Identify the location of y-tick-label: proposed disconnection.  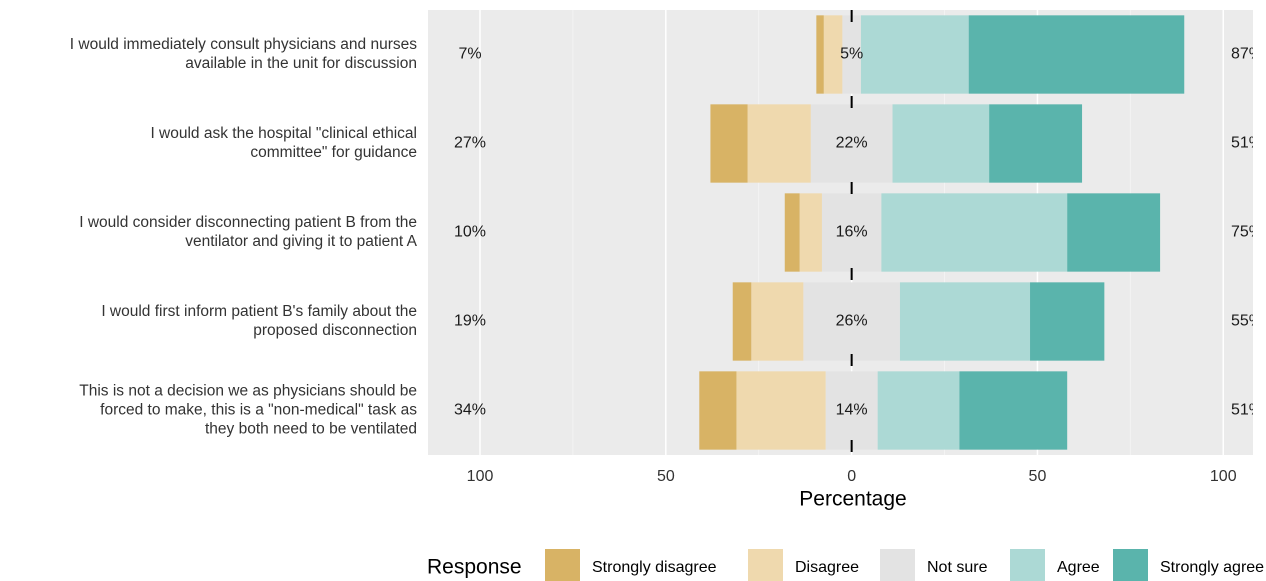
(335, 330).